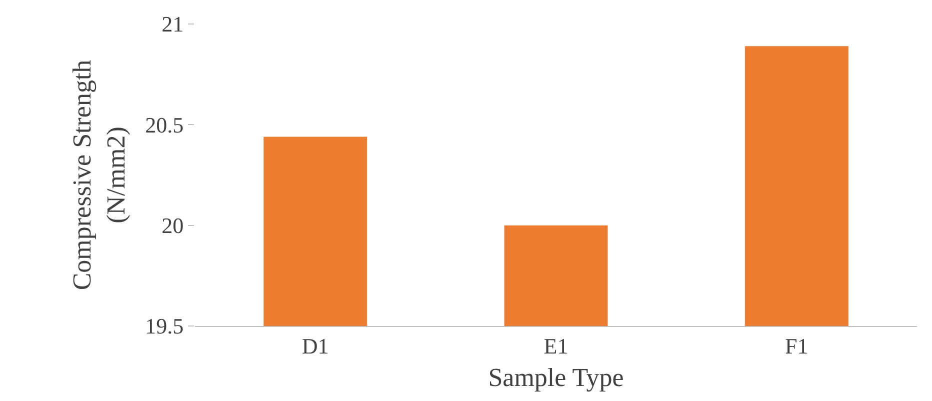  What do you see at coordinates (556, 345) in the screenshot?
I see `x-tick-label: E1` at bounding box center [556, 345].